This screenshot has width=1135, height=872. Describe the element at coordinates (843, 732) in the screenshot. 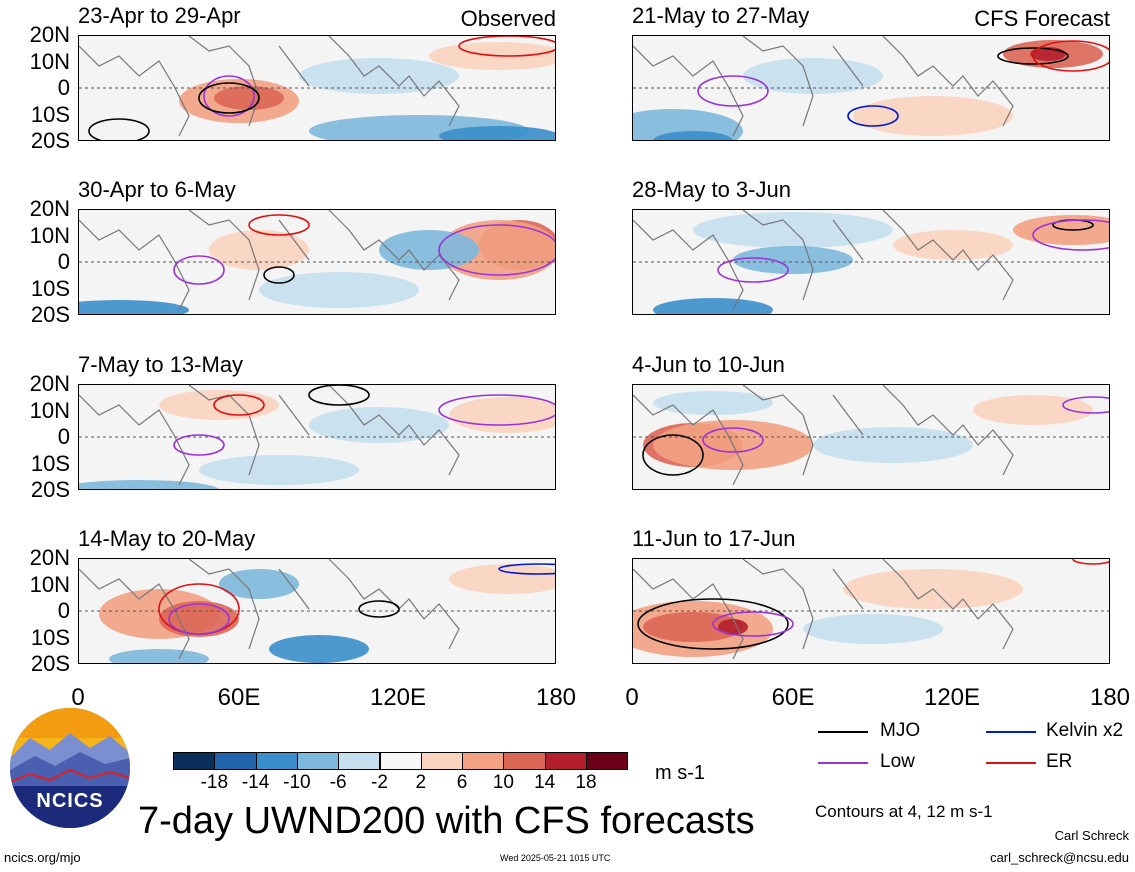

I see `legend-line-mjo` at that location.